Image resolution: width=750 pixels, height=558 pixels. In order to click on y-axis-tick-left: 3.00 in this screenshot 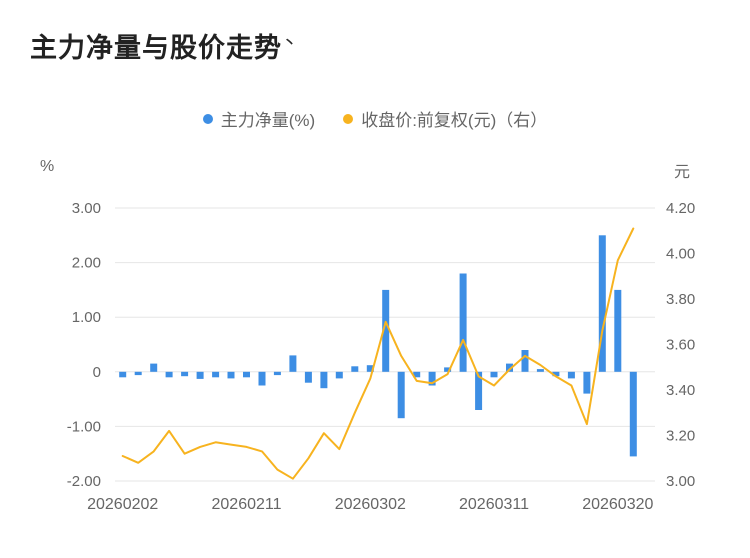, I will do `click(86, 208)`.